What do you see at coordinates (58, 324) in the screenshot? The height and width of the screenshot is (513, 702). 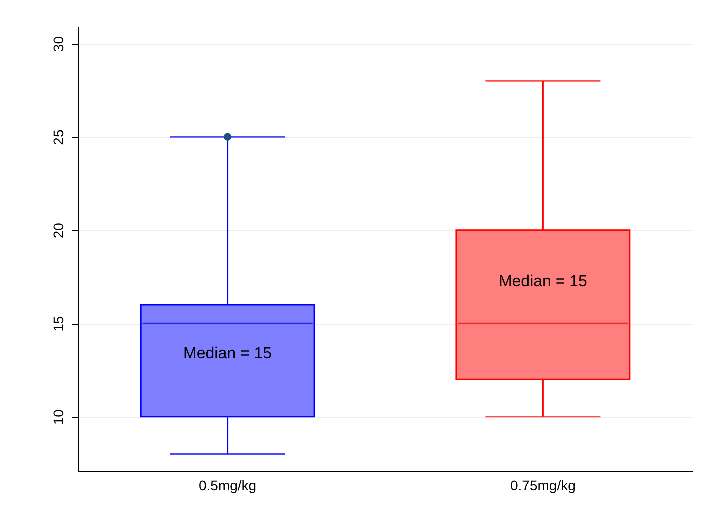 I see `y-tick-label: 15` at bounding box center [58, 324].